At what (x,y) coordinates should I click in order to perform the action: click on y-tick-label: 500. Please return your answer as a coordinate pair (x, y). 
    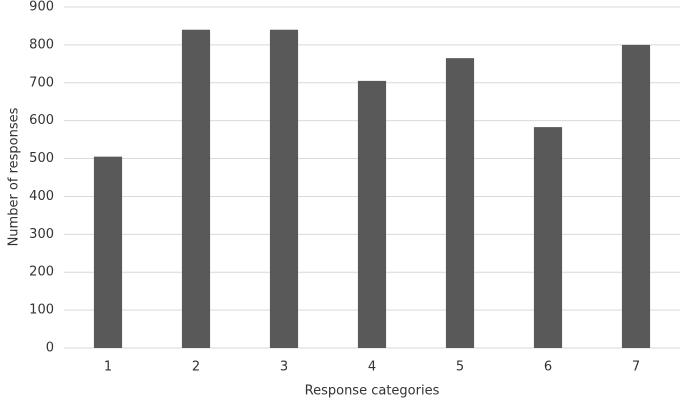
    Looking at the image, I should click on (41, 158).